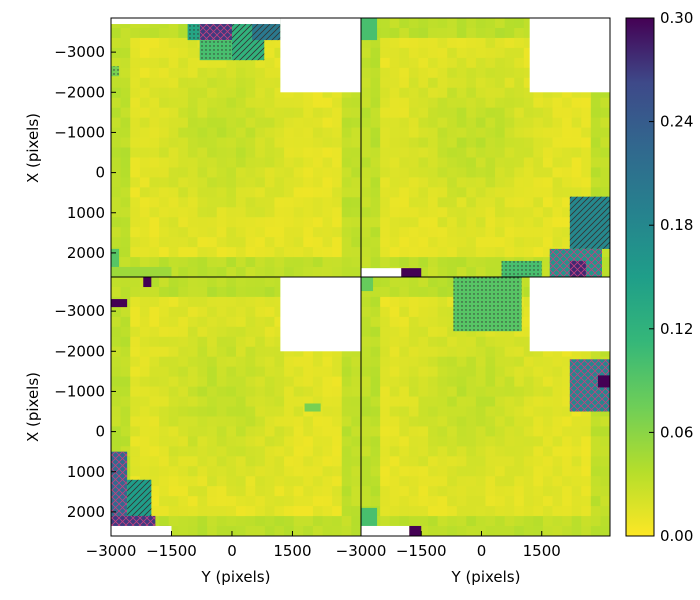  Describe the element at coordinates (486, 577) in the screenshot. I see `x-axis-label-right: Y (pixels)` at that location.